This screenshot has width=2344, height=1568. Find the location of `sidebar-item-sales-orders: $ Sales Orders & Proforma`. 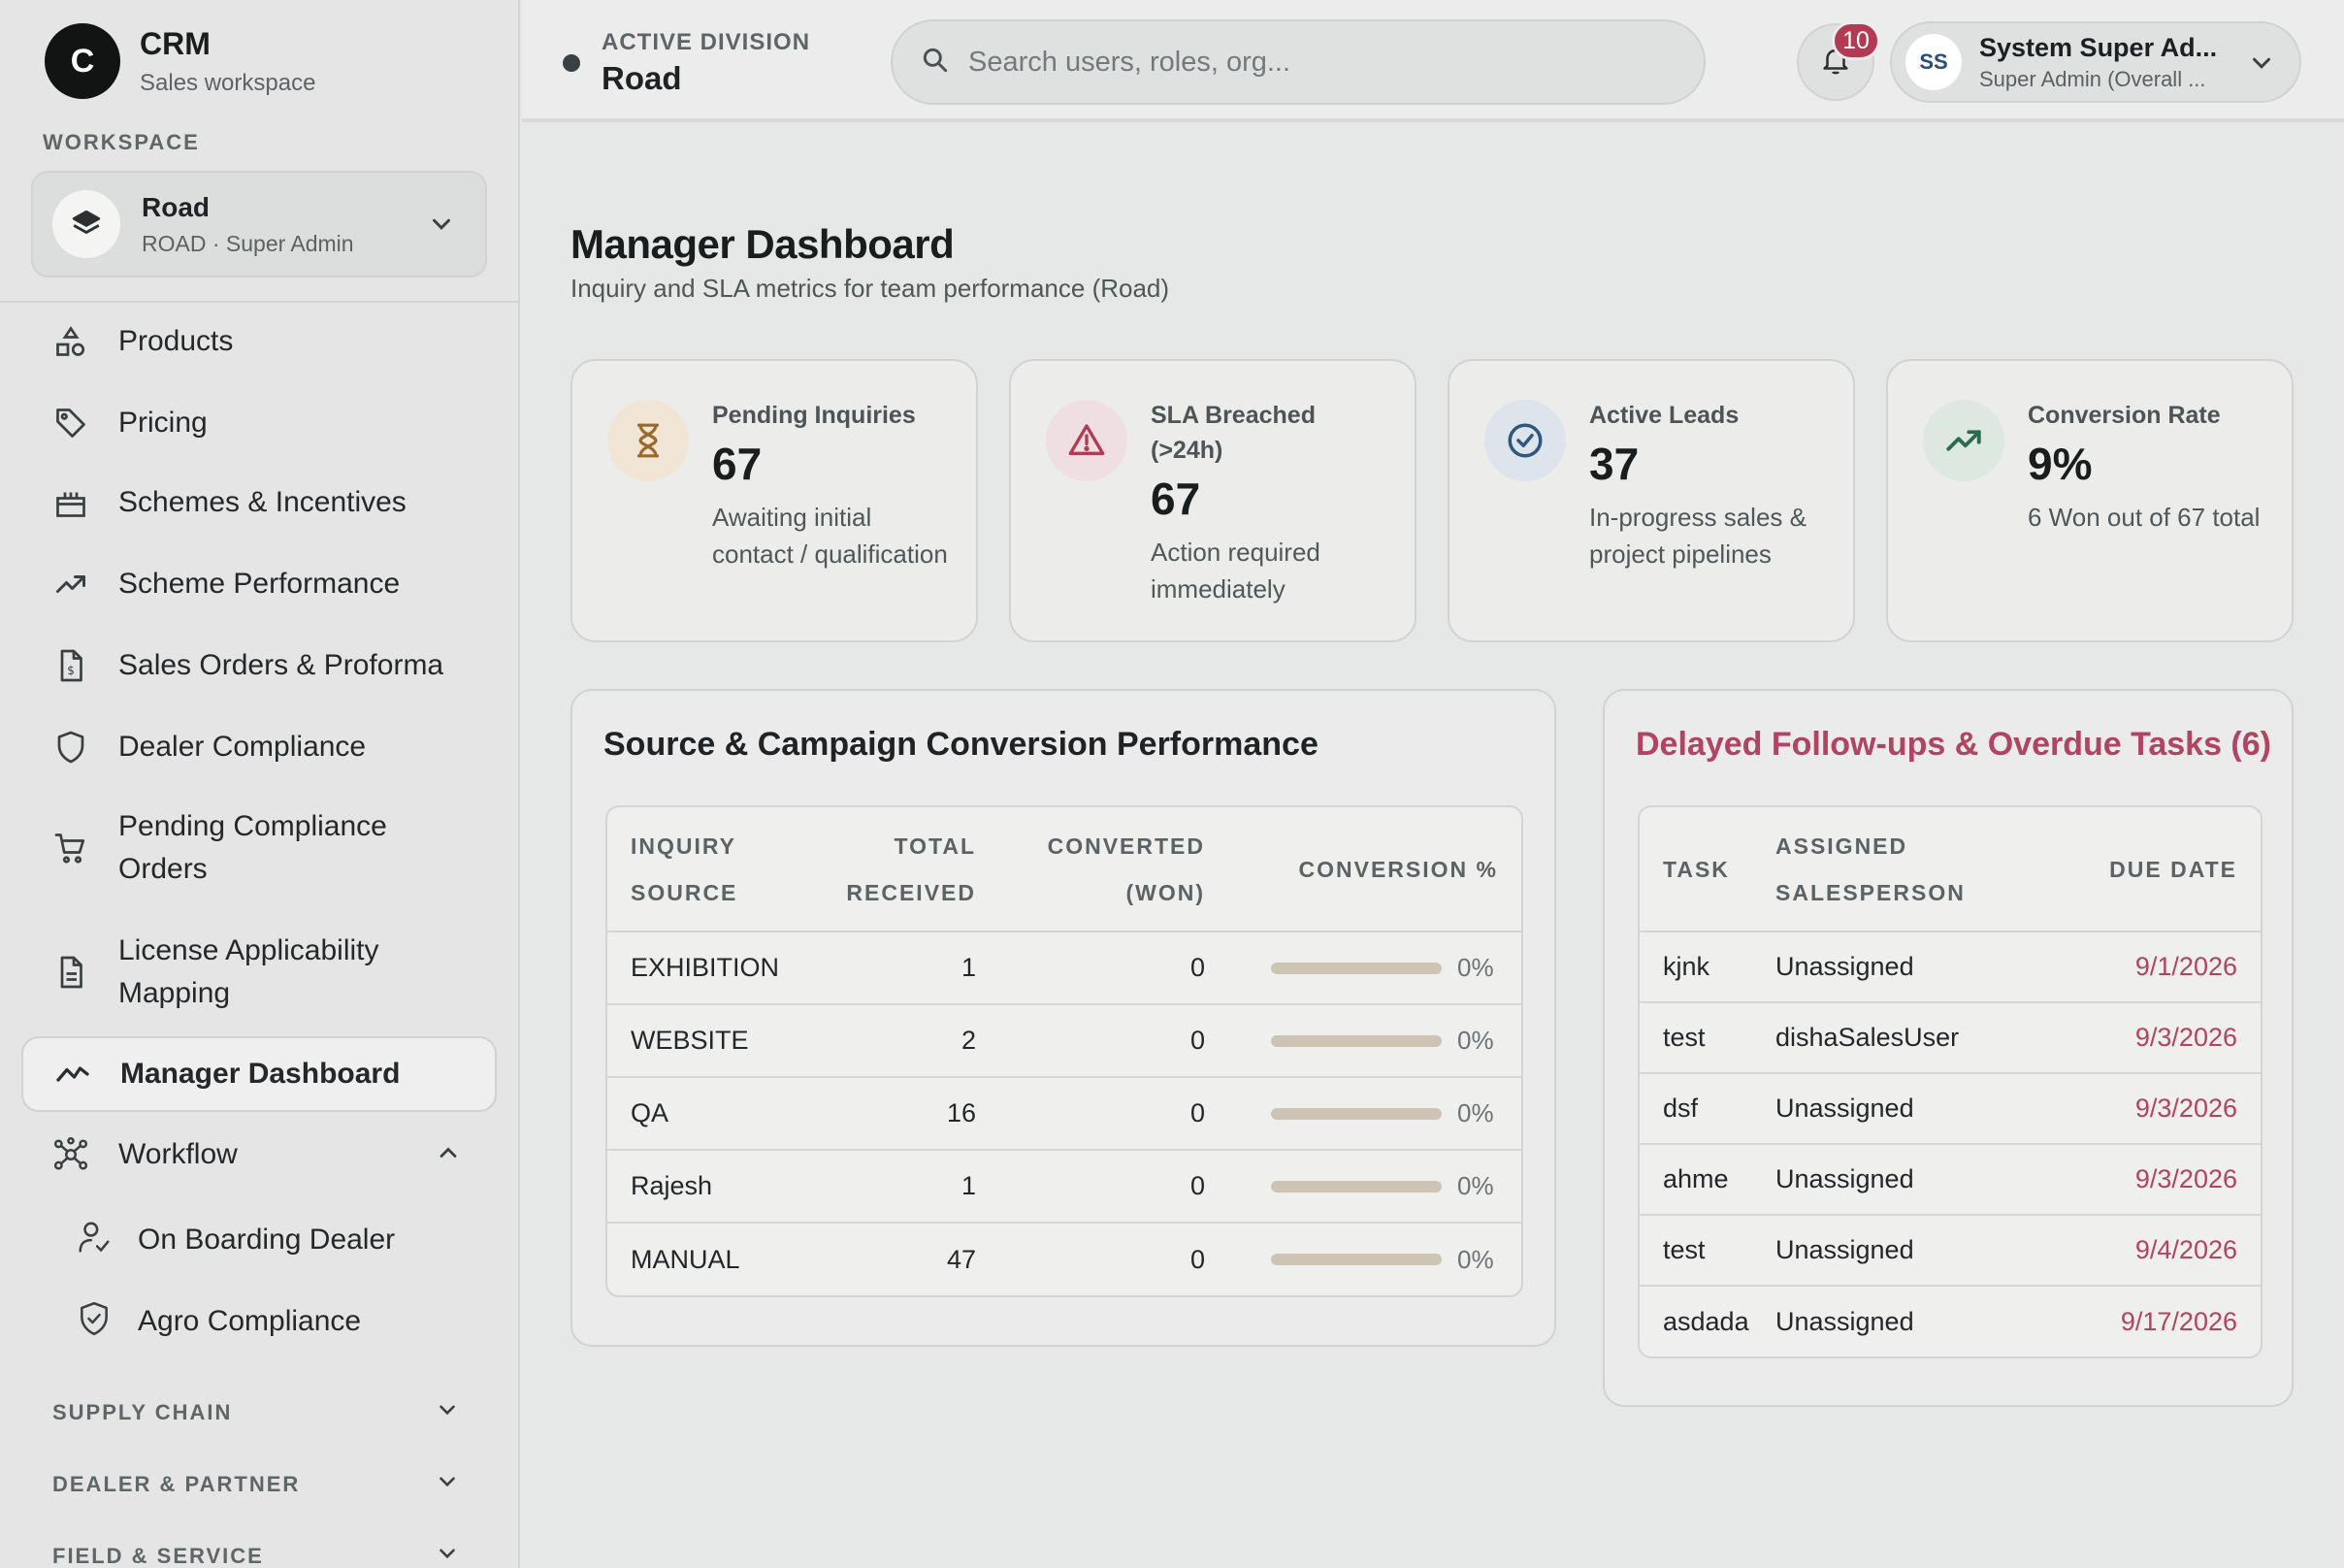

sidebar-item-sales-orders: $ Sales Orders & Proforma is located at coordinates (259, 665).